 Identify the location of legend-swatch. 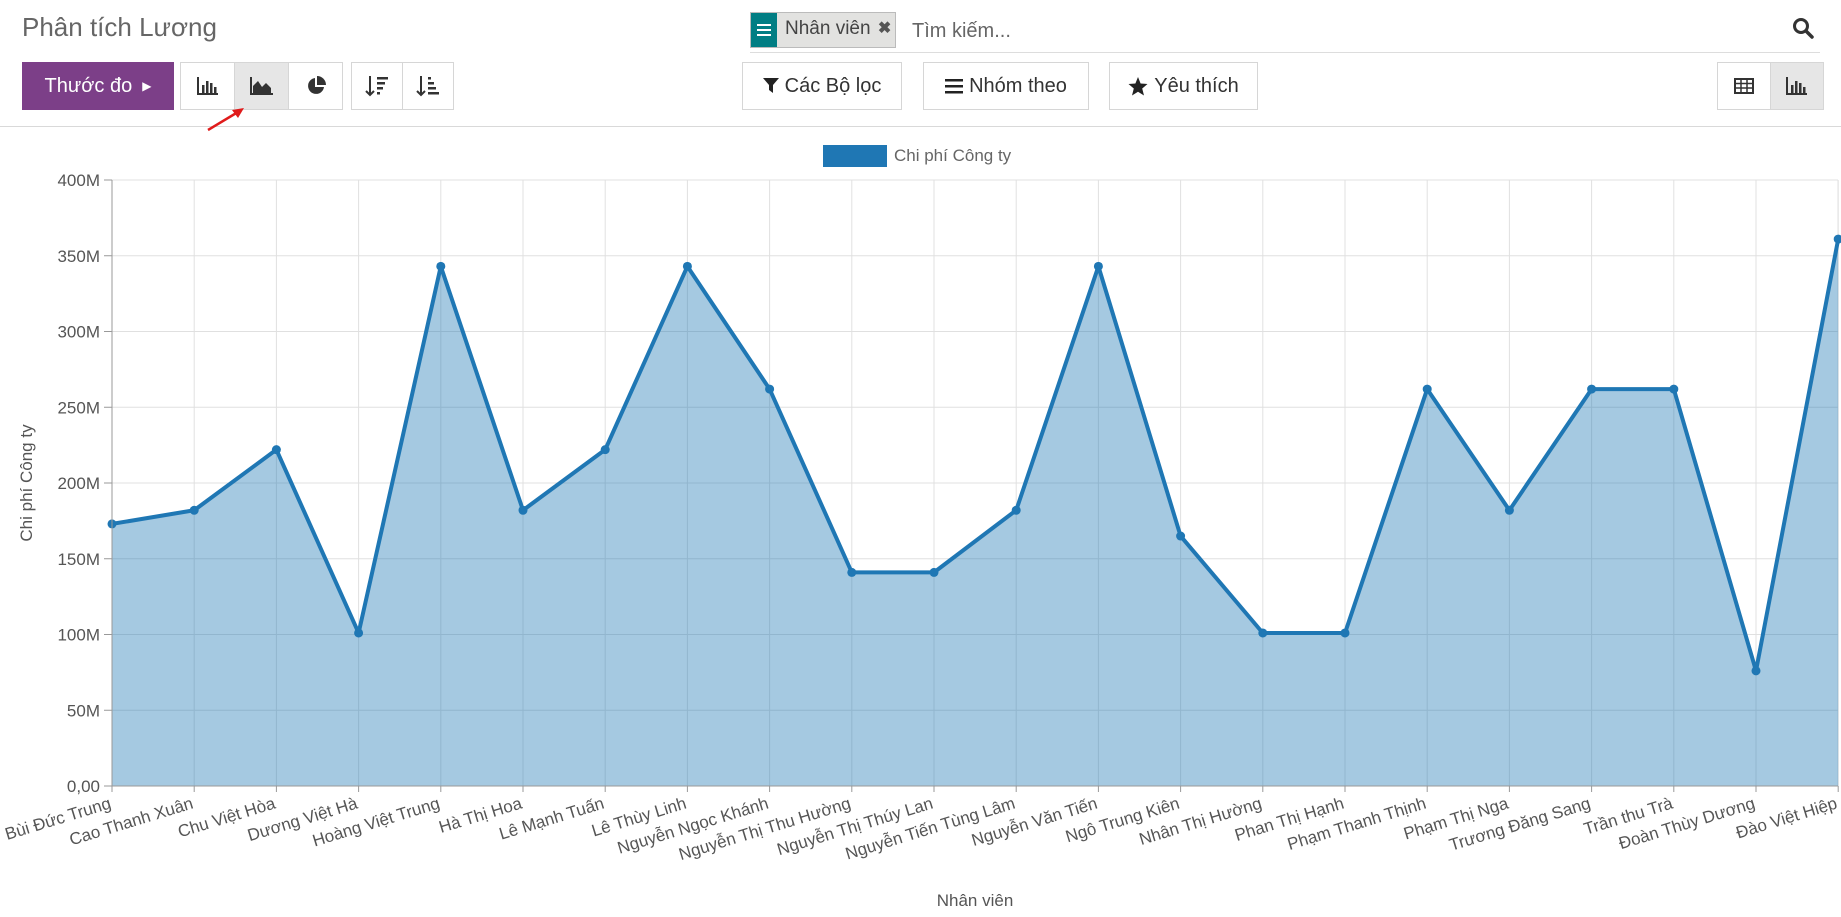
(855, 156).